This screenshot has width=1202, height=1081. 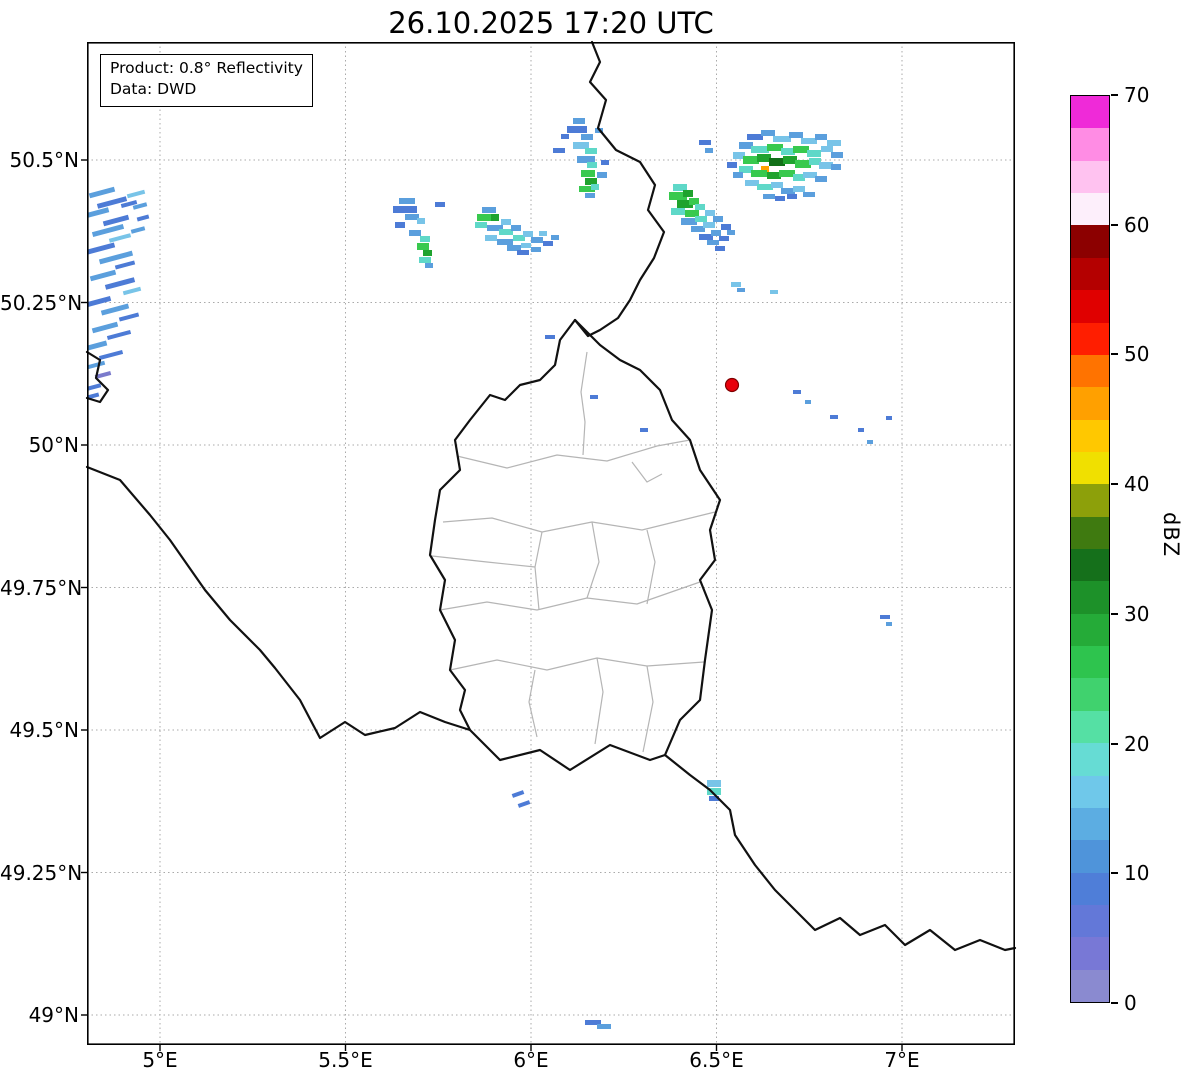 I want to click on y-tick-label: 49.5°N, so click(x=44, y=730).